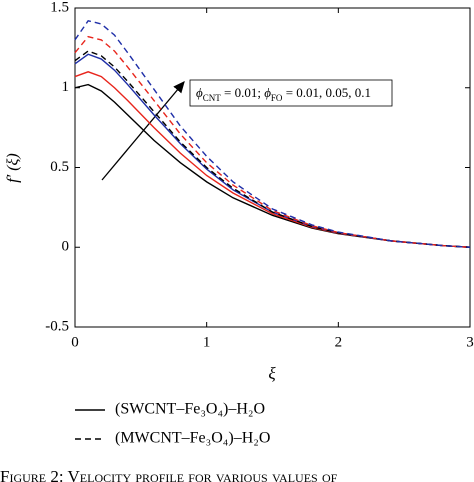  What do you see at coordinates (59, 7) in the screenshot?
I see `y-tick-label: 1.5` at bounding box center [59, 7].